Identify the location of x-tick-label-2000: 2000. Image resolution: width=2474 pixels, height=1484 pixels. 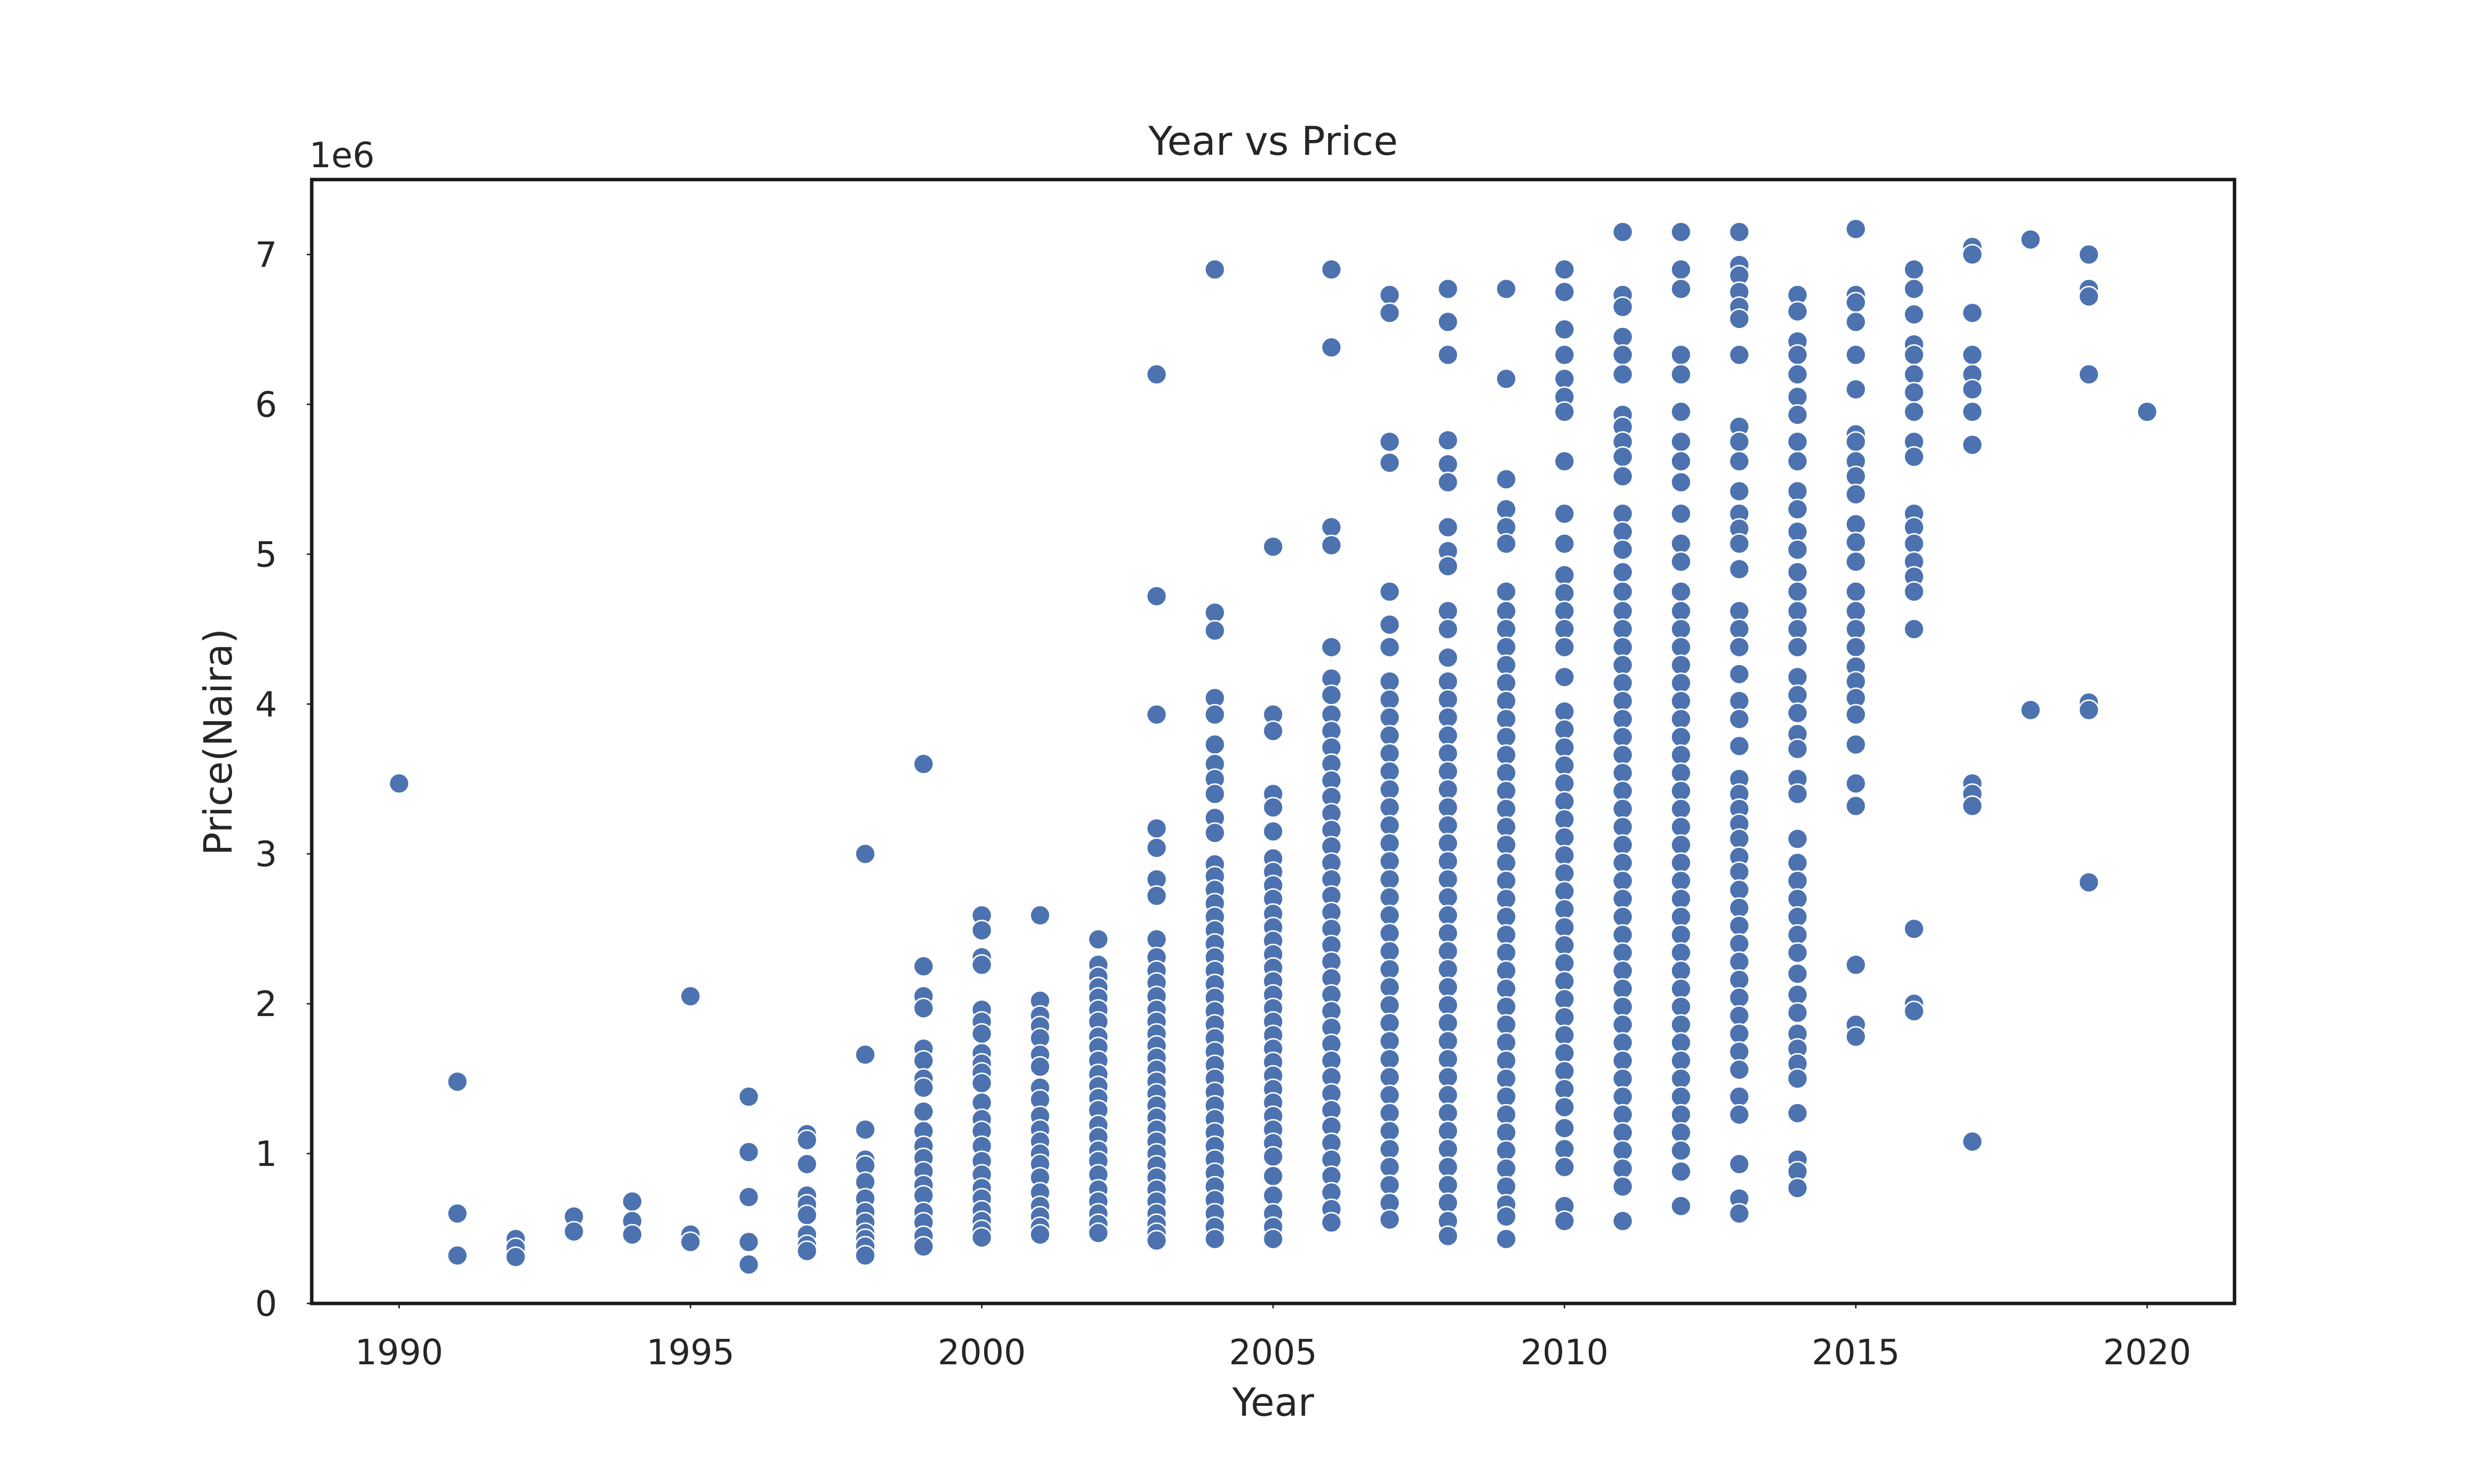
(982, 1352).